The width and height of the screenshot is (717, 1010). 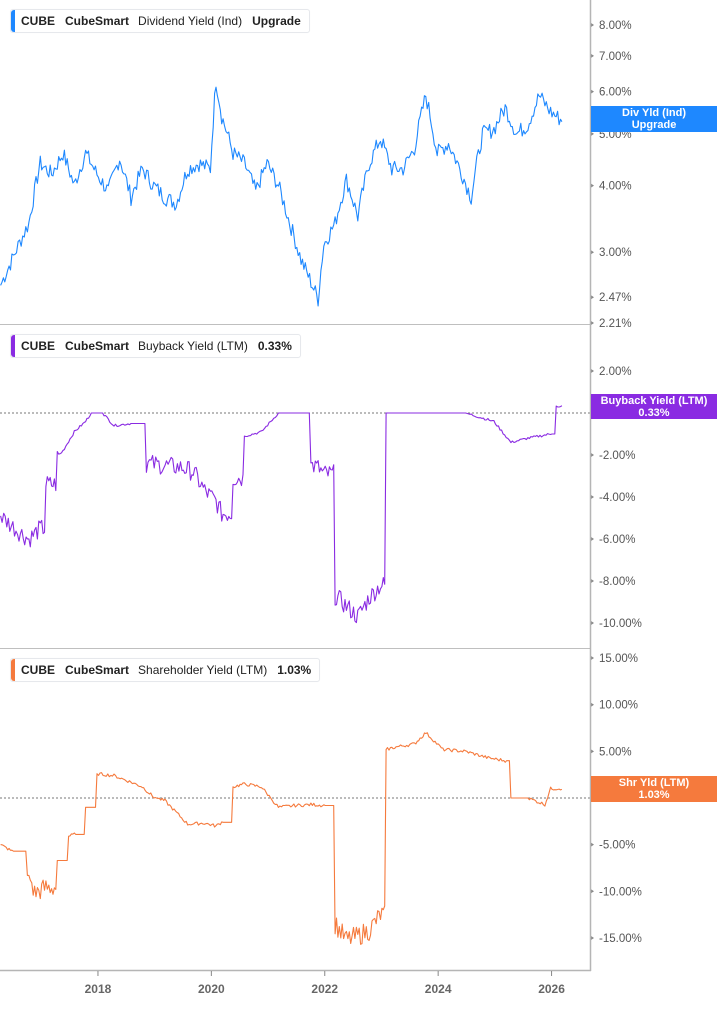 I want to click on x-tick-label: 2018, so click(x=98, y=989).